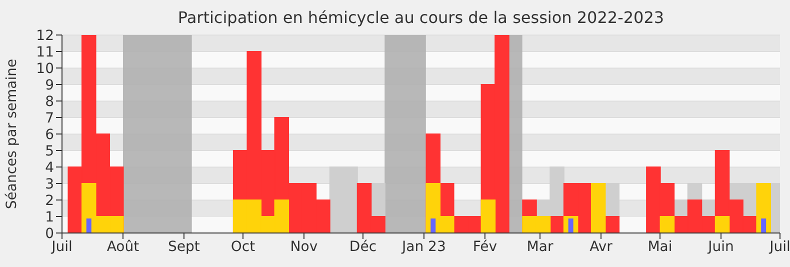  Describe the element at coordinates (184, 246) in the screenshot. I see `x-tick-label: Sept` at that location.